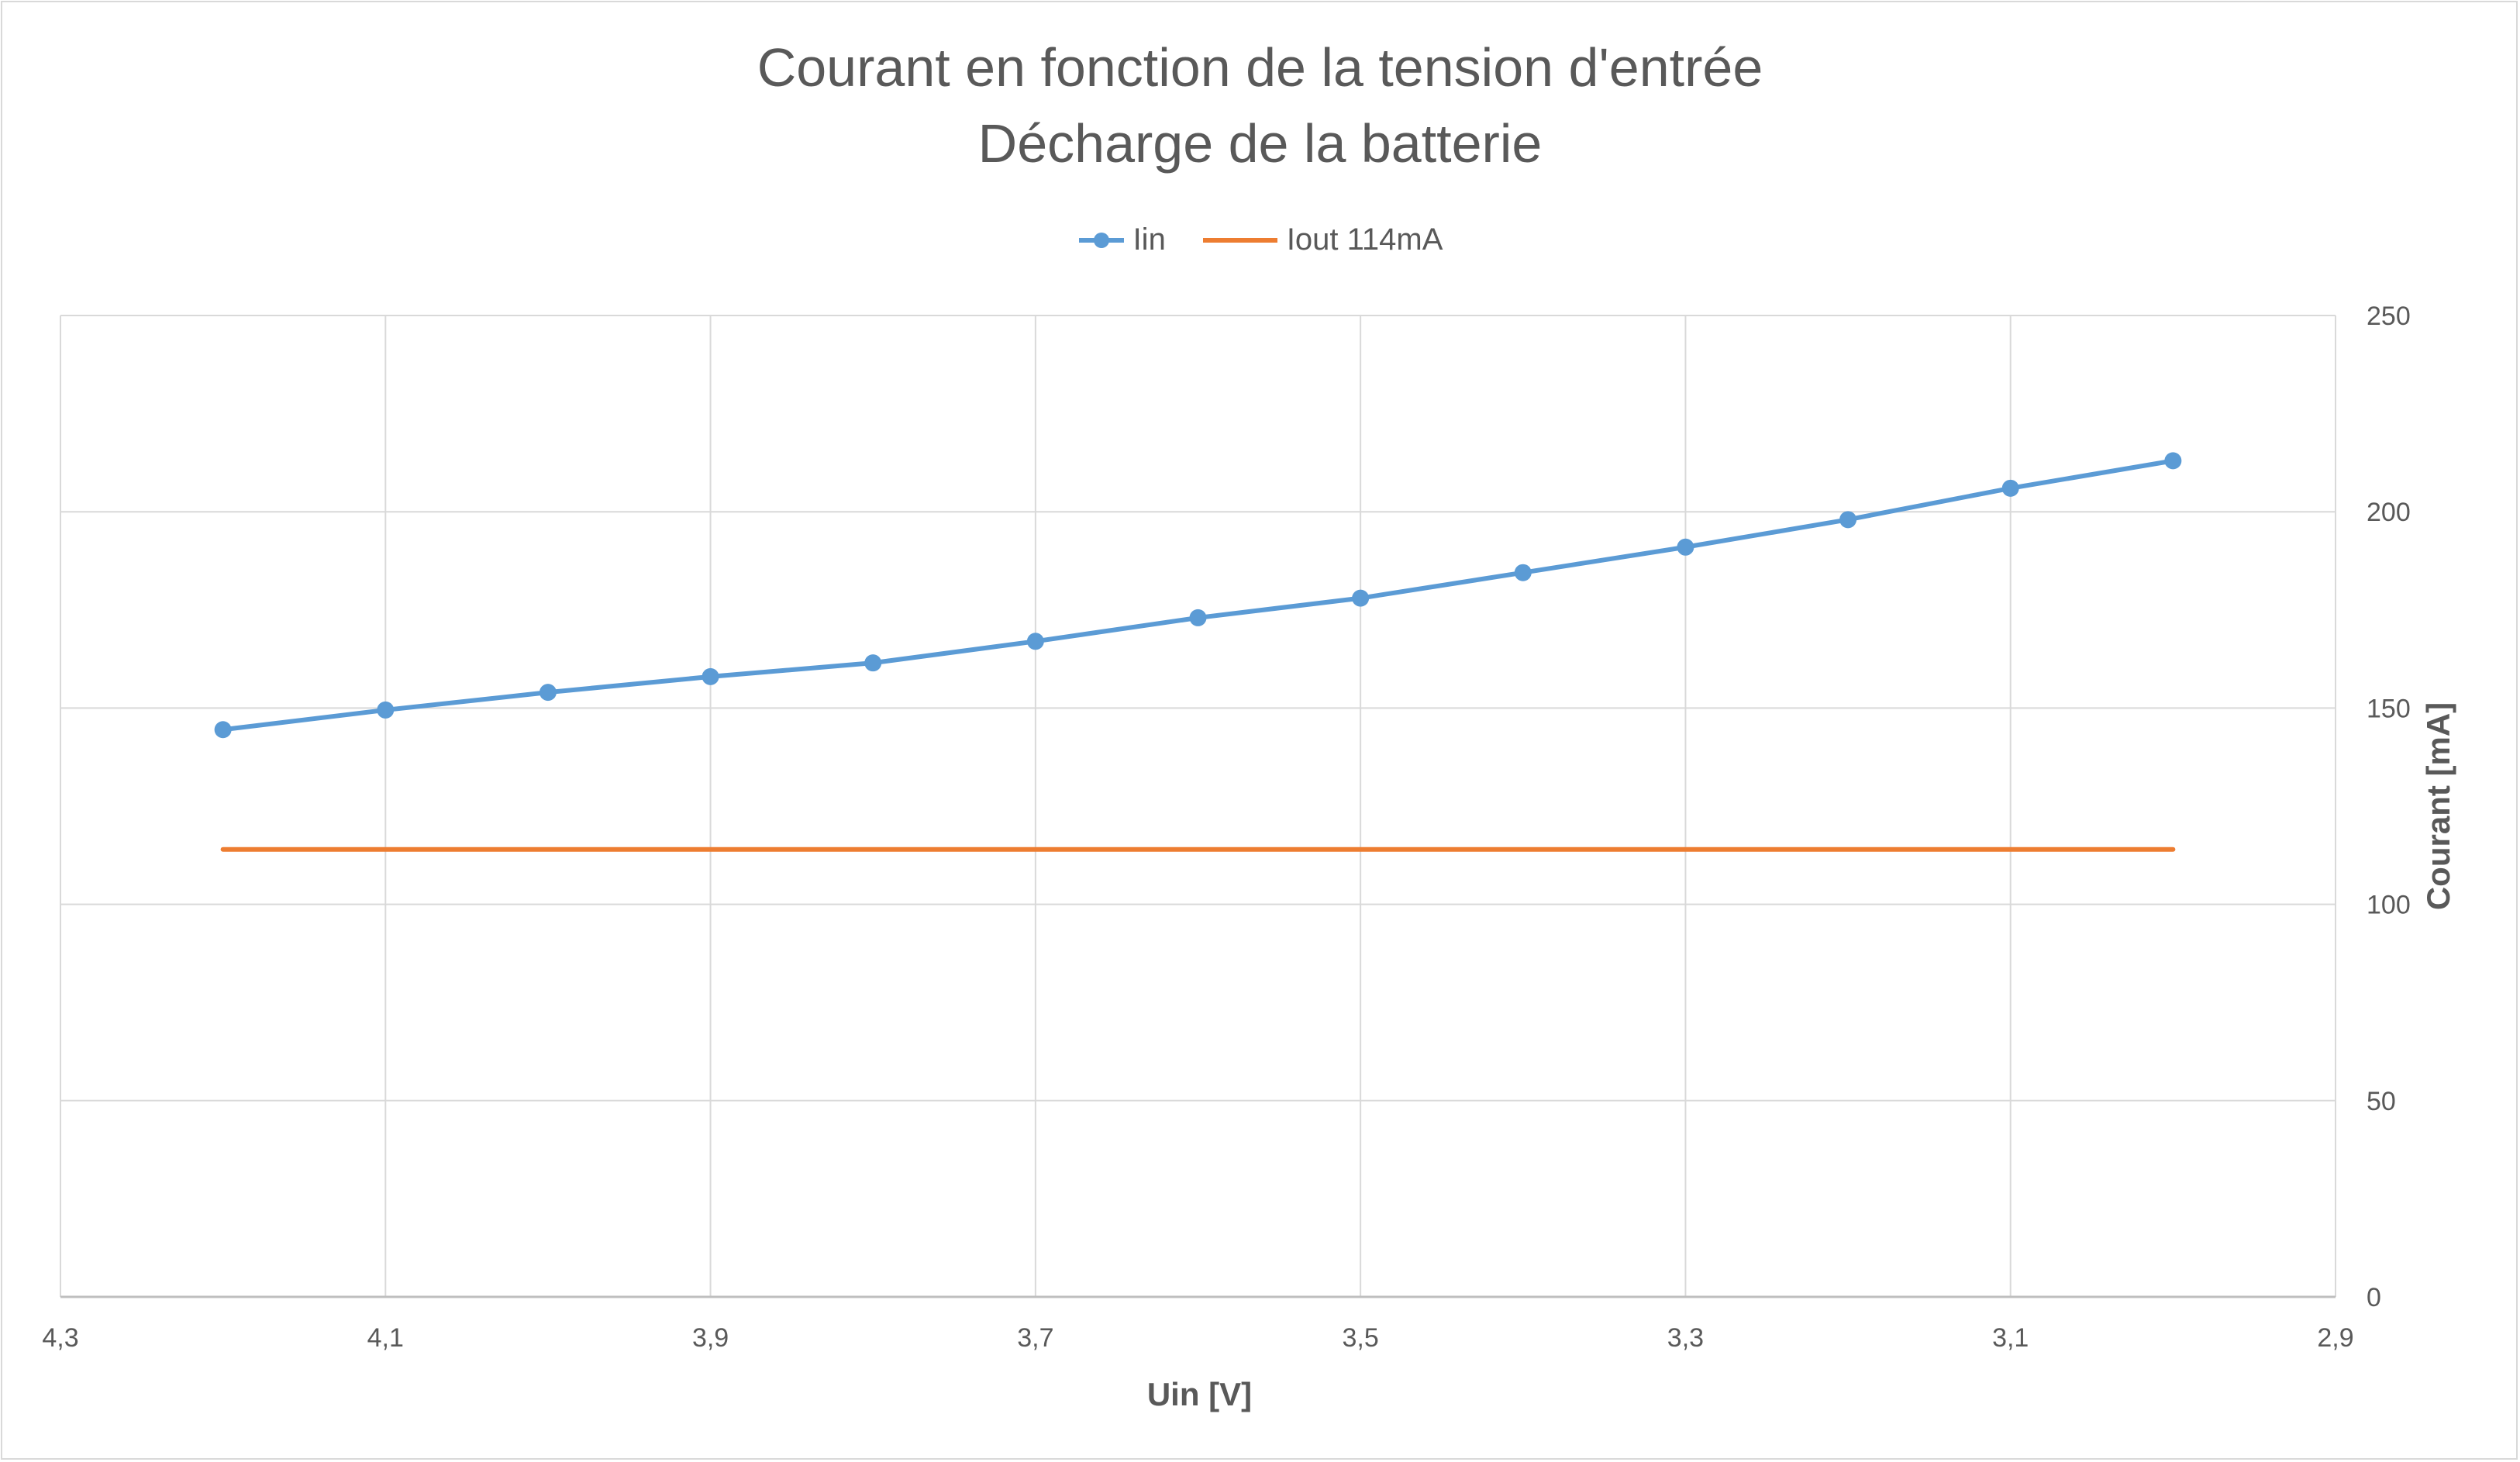  Describe the element at coordinates (1149, 239) in the screenshot. I see `legend-label-iin: Iin` at that location.